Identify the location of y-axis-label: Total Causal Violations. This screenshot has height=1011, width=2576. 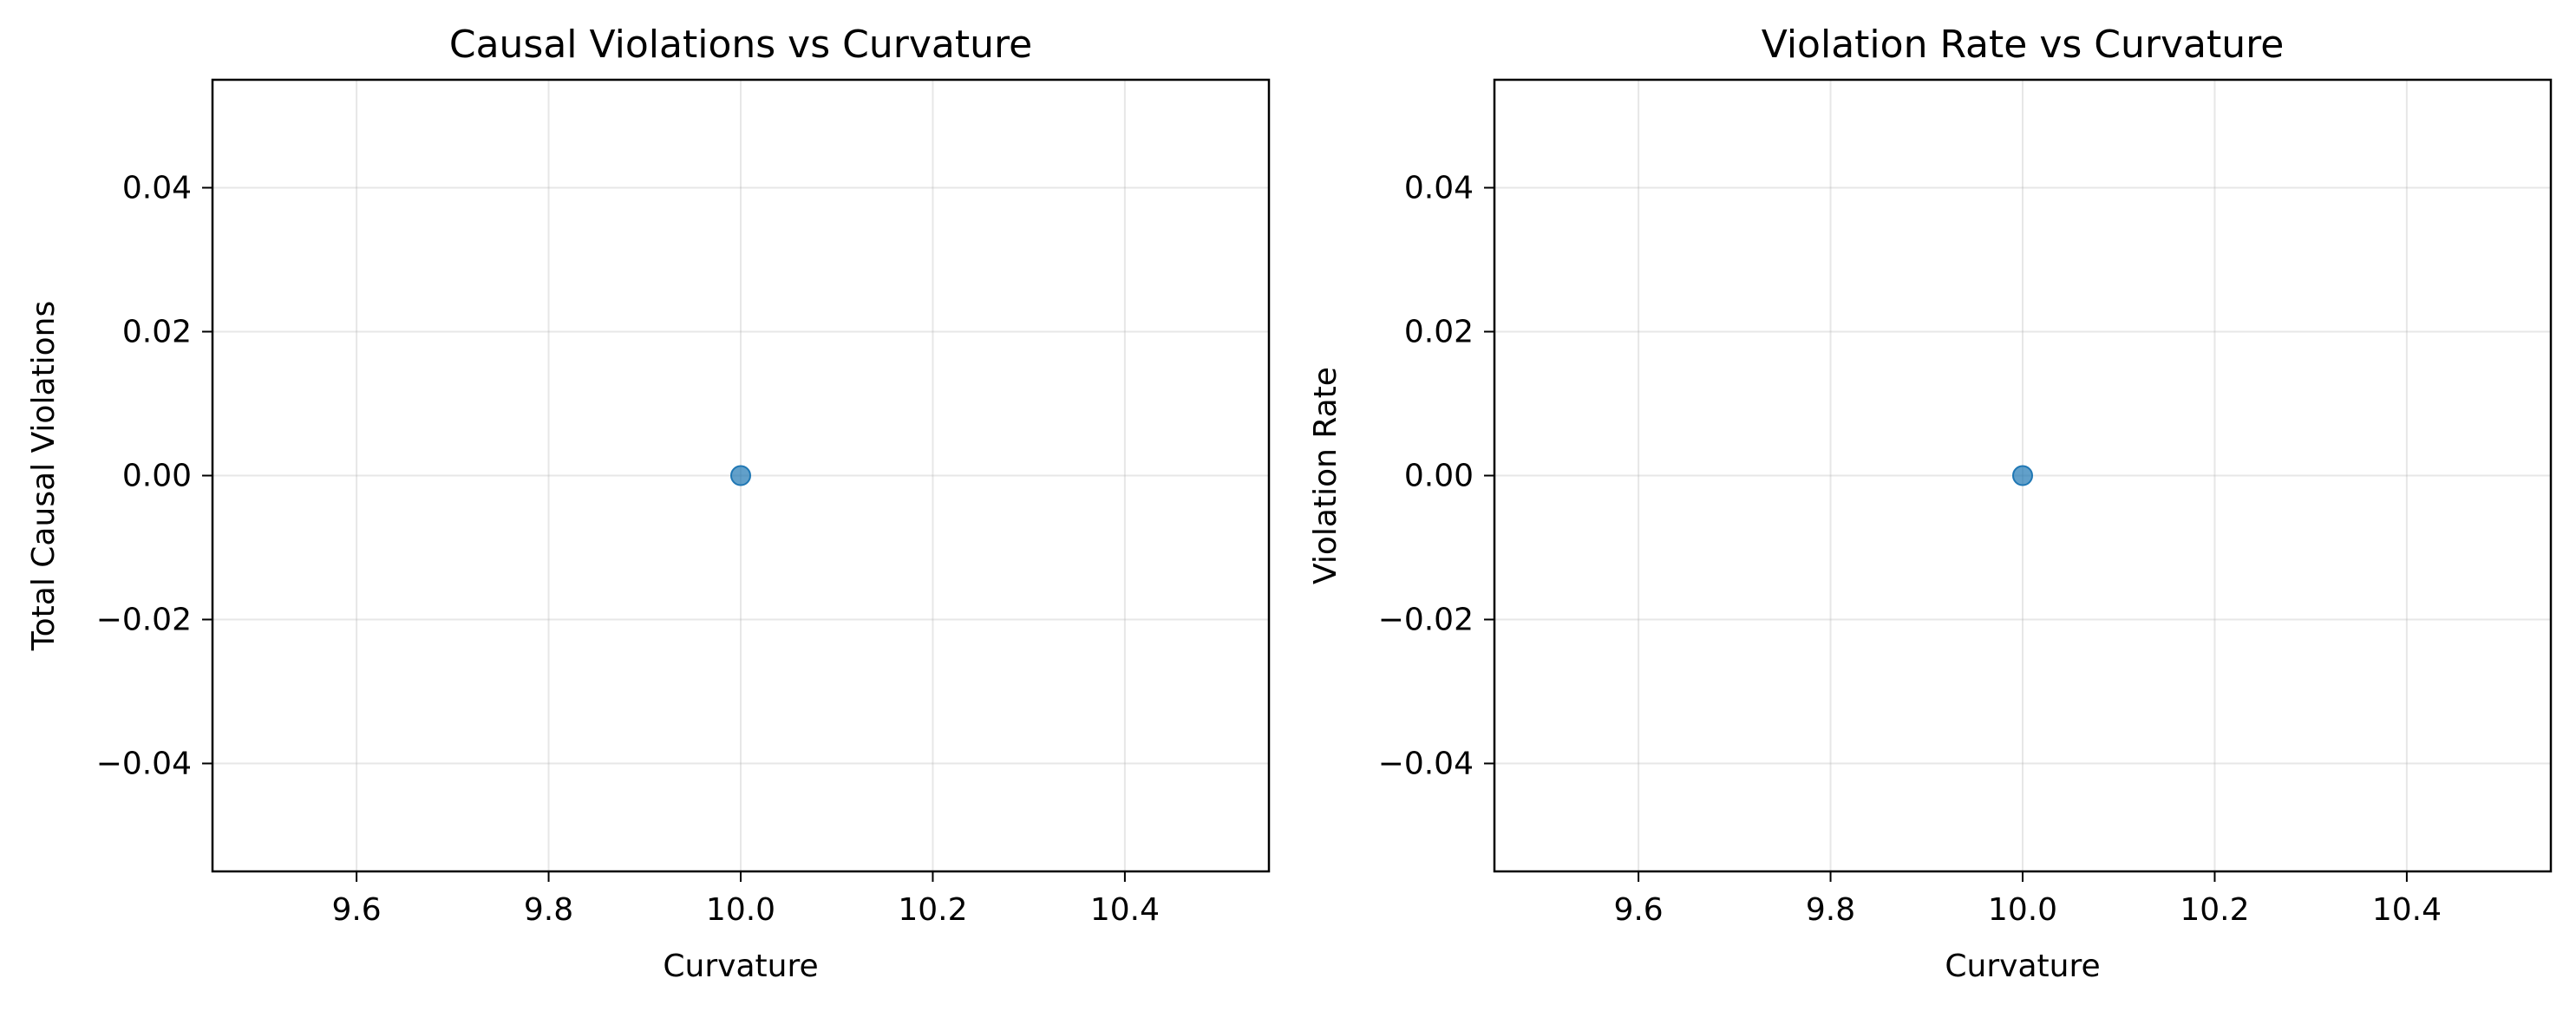
(44, 476).